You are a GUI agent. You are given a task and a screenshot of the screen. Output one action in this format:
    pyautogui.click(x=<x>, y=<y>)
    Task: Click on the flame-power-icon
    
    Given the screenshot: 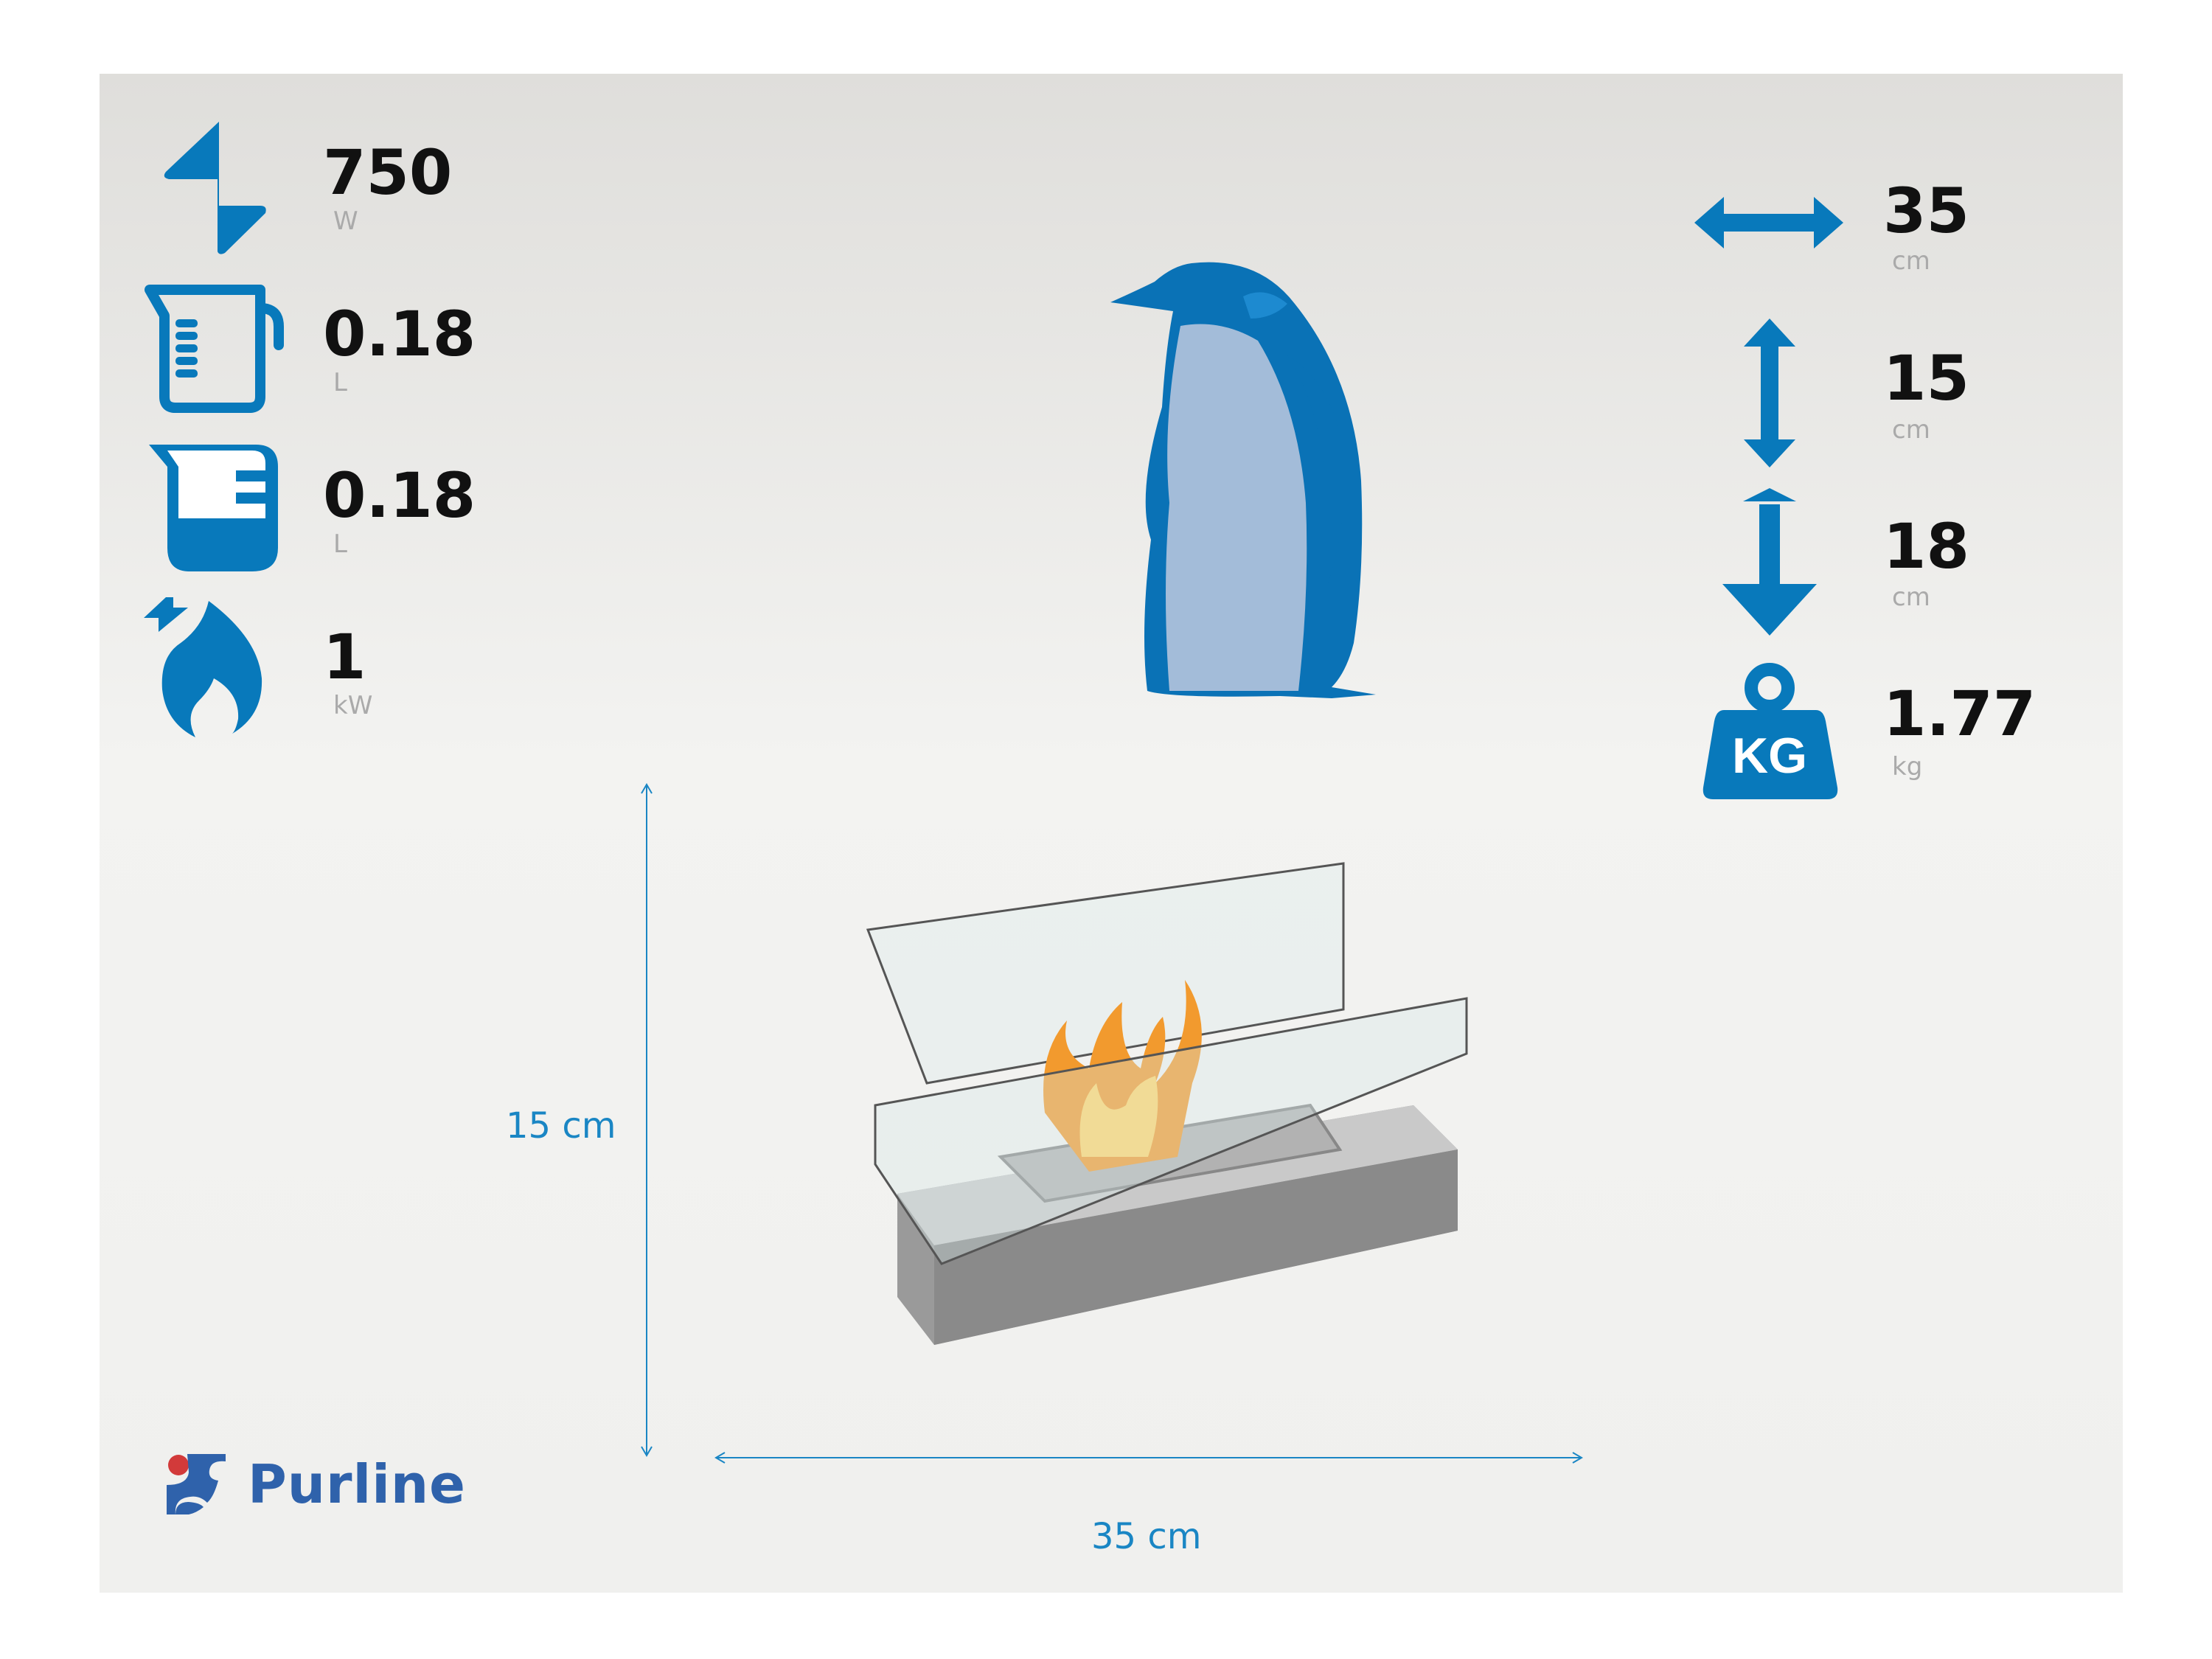 What is the action you would take?
    pyautogui.click(x=203, y=667)
    